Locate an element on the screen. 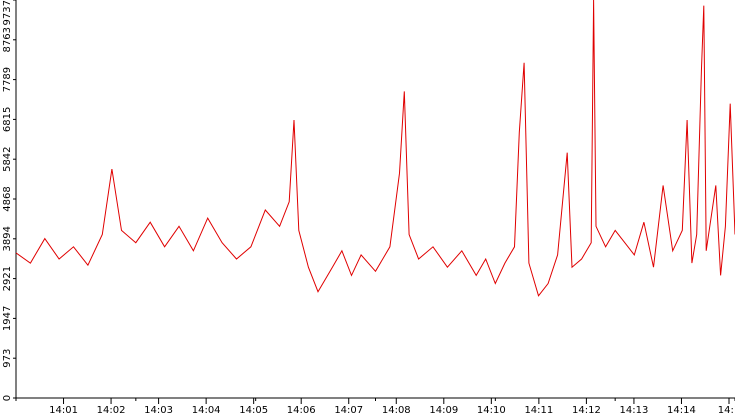  y-tick-label: 6815 is located at coordinates (7, 119).